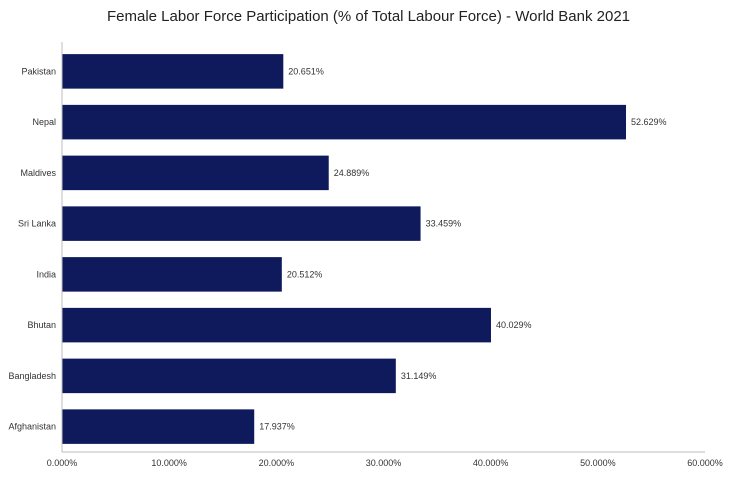  Describe the element at coordinates (169, 463) in the screenshot. I see `x-tick-label: 10.000%` at that location.